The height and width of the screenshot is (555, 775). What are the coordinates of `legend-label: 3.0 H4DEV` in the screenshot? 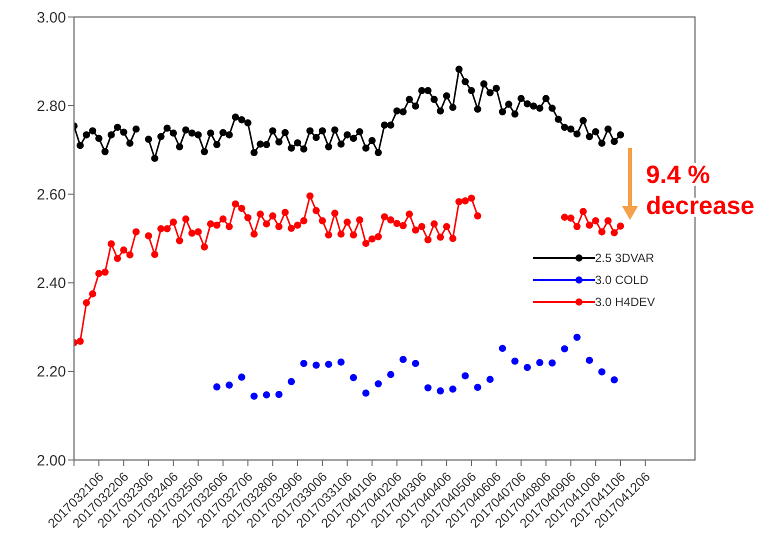 It's located at (625, 302).